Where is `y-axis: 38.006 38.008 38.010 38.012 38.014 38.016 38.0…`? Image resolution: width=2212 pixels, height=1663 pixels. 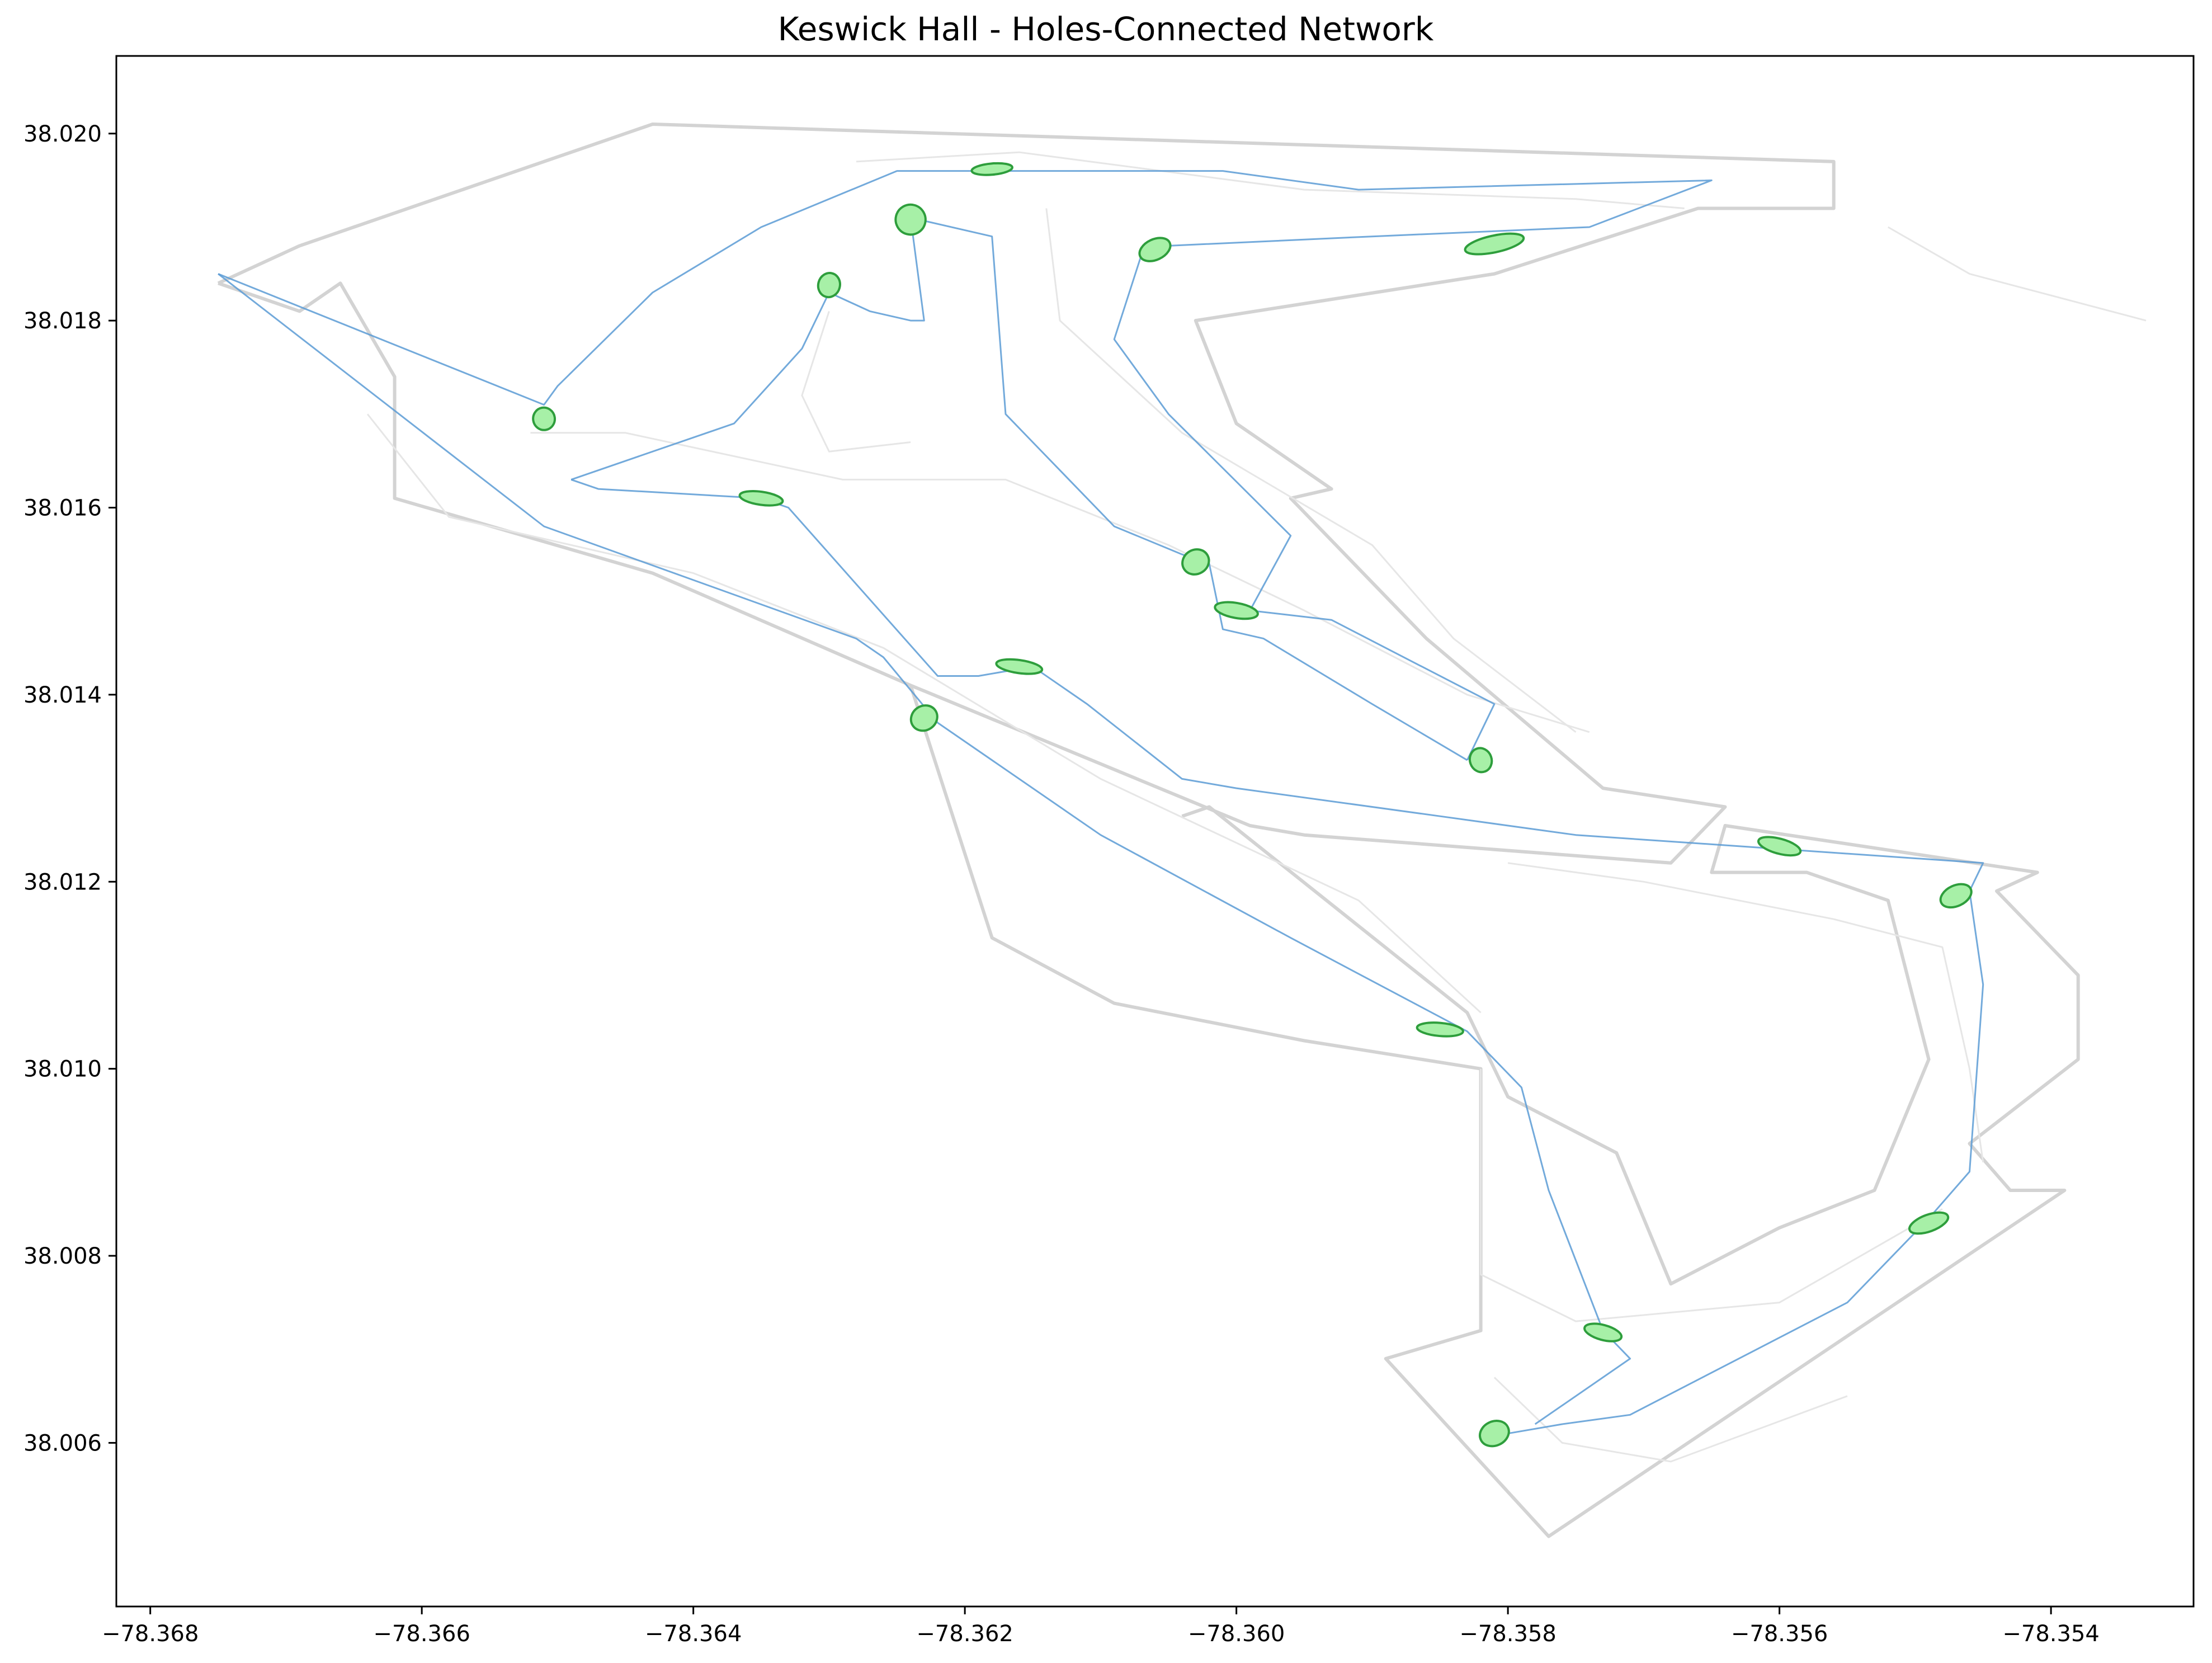
y-axis: 38.006 38.008 38.010 38.012 38.014 38.016 38.0… is located at coordinates (70, 788).